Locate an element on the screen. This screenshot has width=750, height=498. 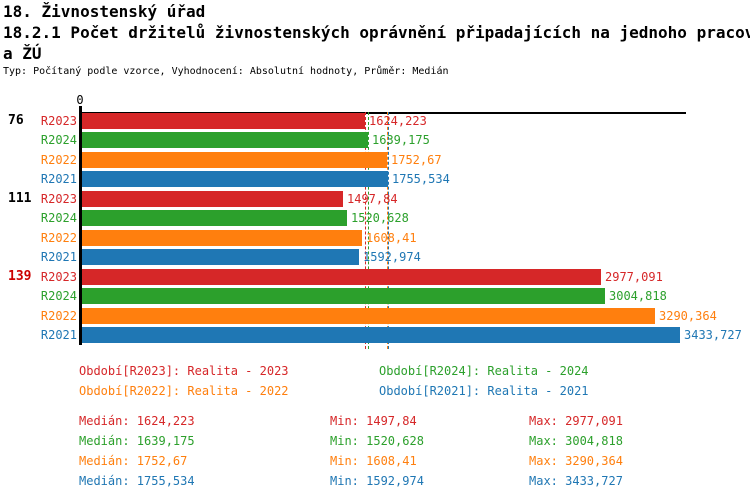
value-label-r2023-g76: 1624,223 is located at coordinates (398, 121).